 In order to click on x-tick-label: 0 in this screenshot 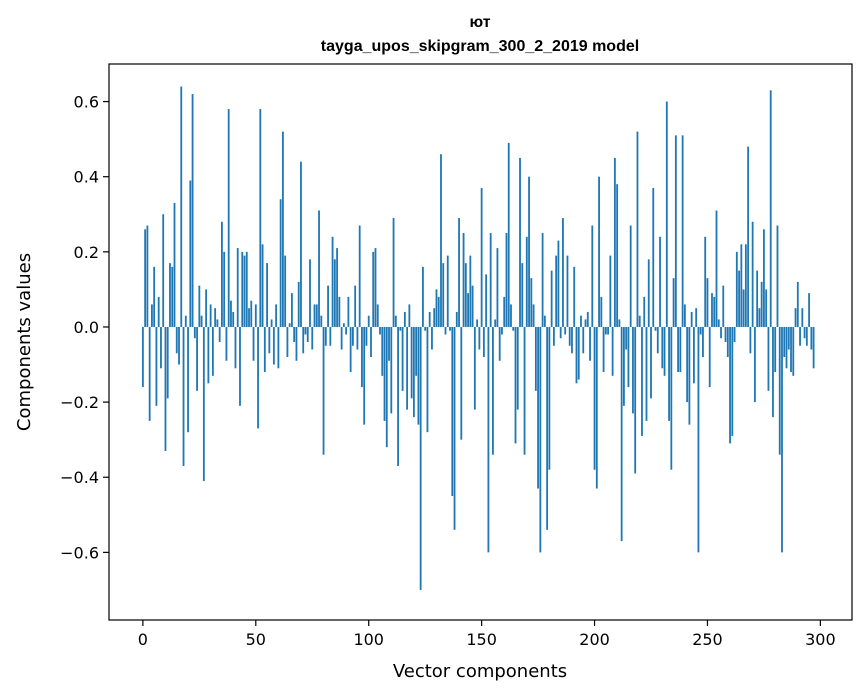, I will do `click(143, 639)`.